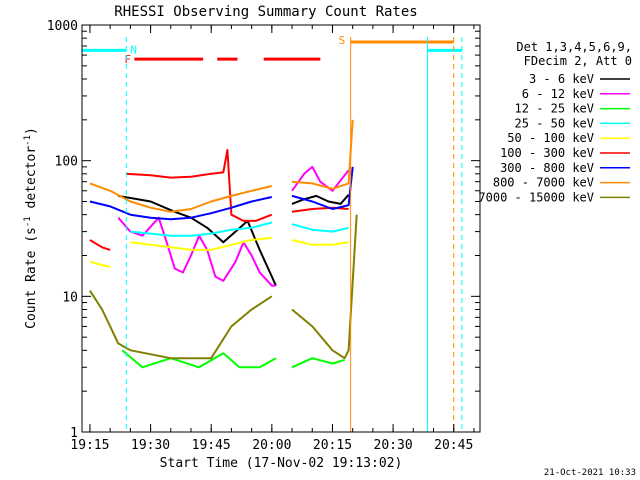 Image resolution: width=640 pixels, height=480 pixels. What do you see at coordinates (453, 445) in the screenshot?
I see `x-tick-label: 20:45` at bounding box center [453, 445].